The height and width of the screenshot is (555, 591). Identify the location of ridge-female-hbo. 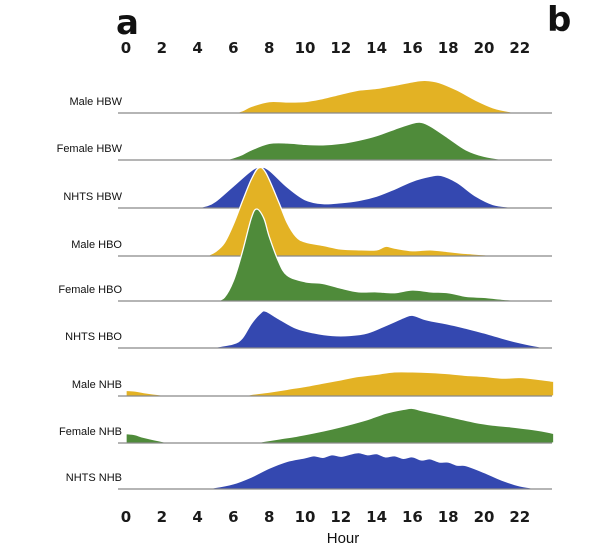
(381, 255).